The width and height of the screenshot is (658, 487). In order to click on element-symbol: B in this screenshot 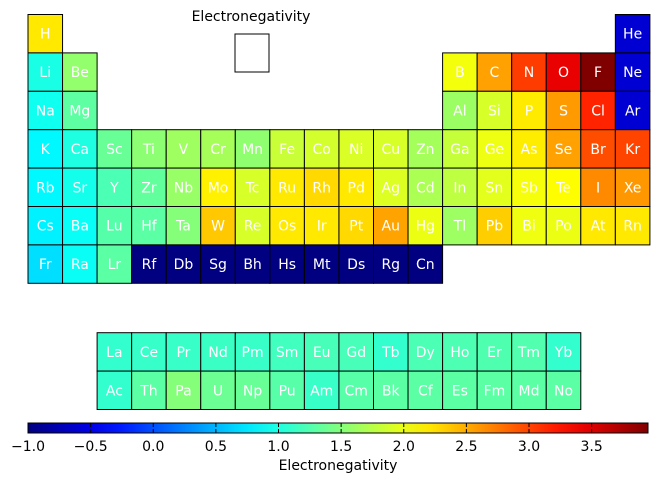, I will do `click(460, 73)`.